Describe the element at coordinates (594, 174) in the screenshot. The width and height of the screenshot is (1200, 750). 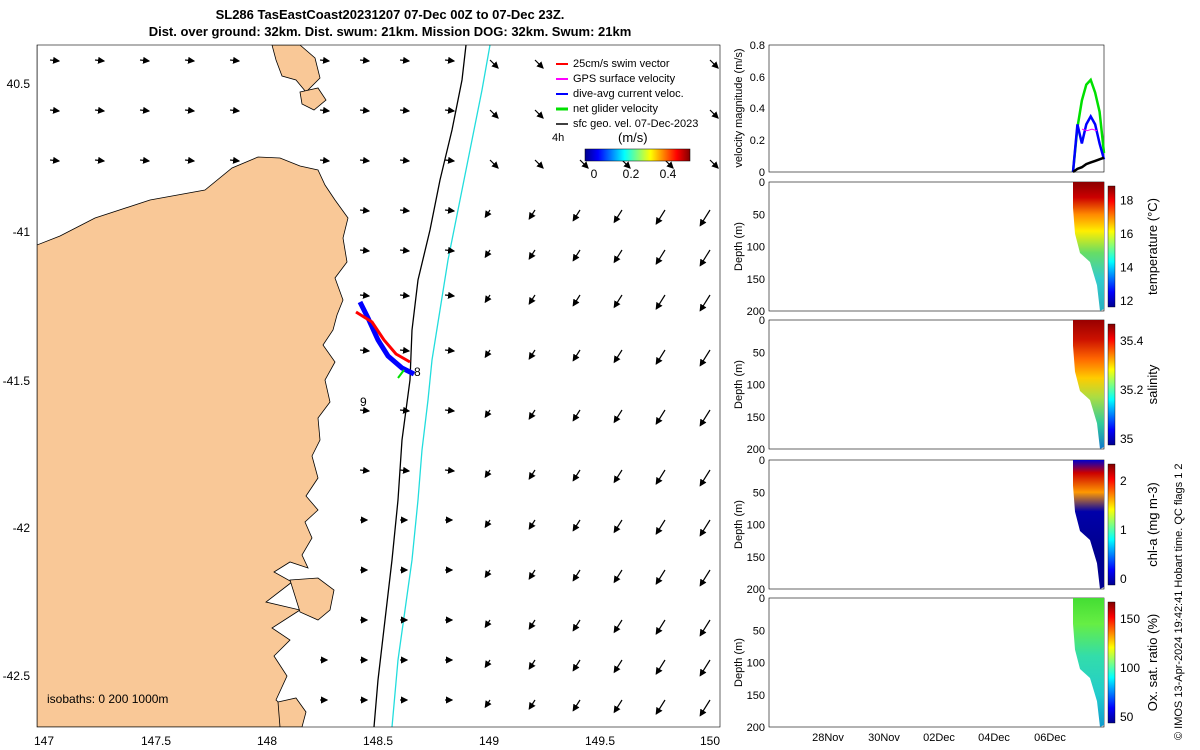
I see `colorbar-tick: 0` at that location.